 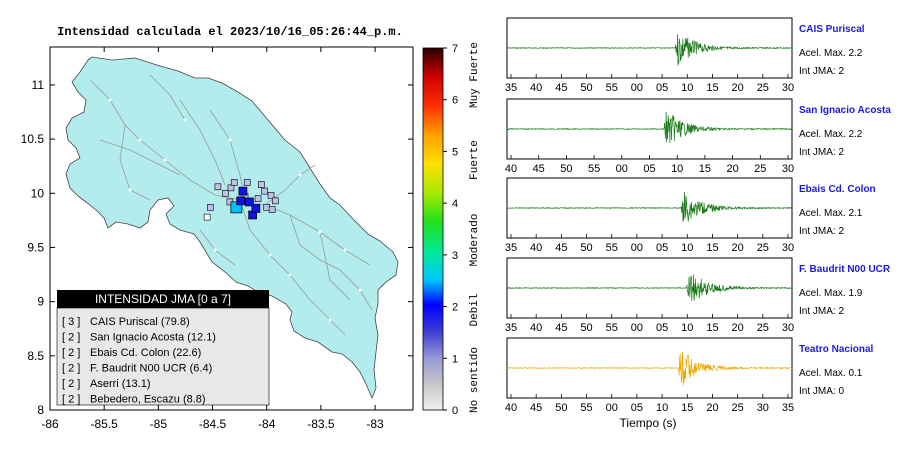 What do you see at coordinates (455, 101) in the screenshot?
I see `colorbar-tick-label: 6` at bounding box center [455, 101].